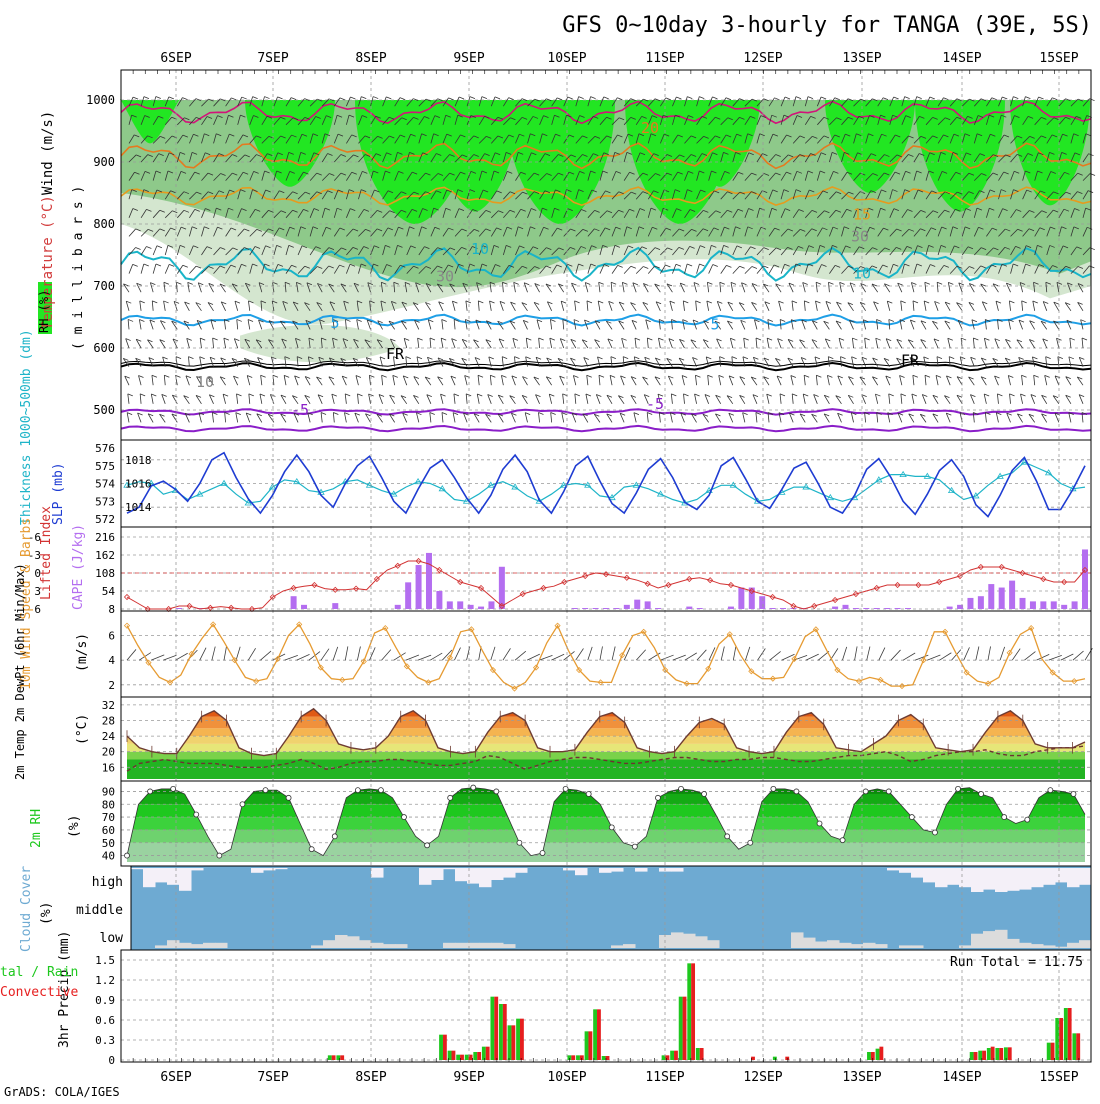 This screenshot has width=1100, height=1104. I want to click on precip-total-bar, so click(672, 1055).